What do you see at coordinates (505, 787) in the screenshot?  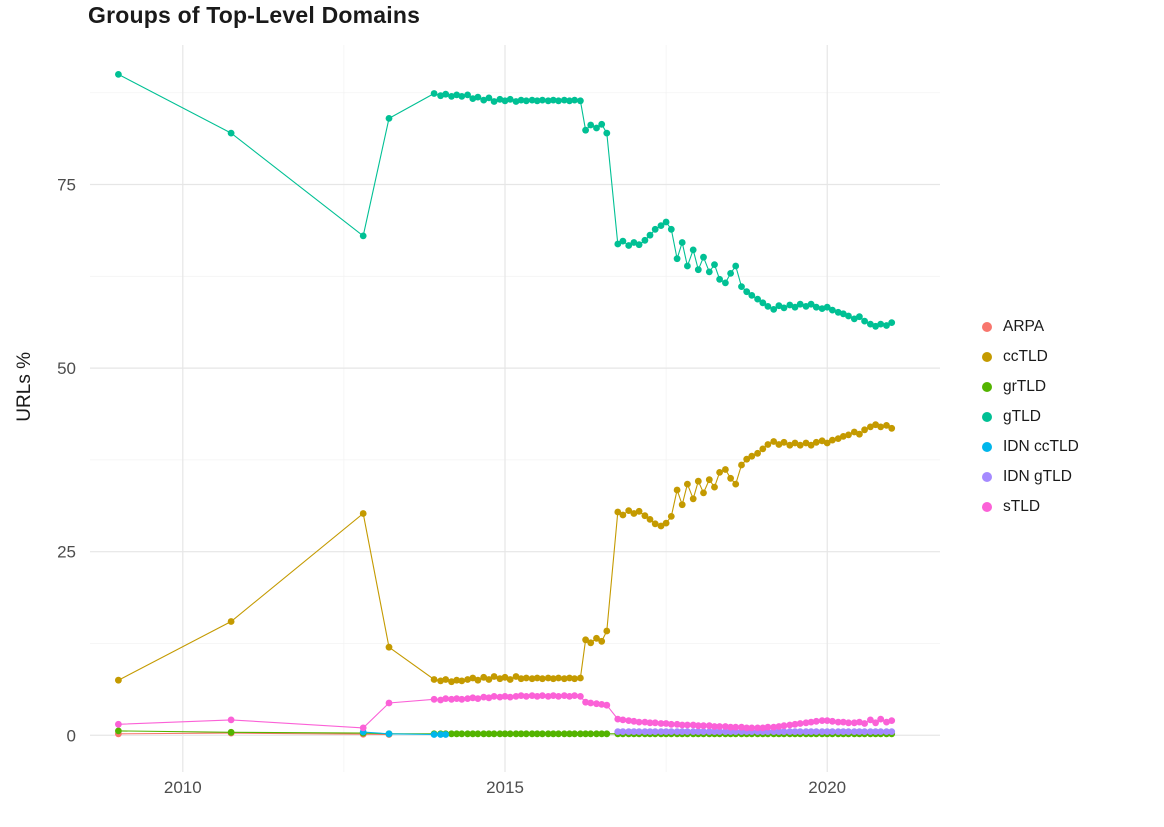 I see `x-tick-label: 2015` at bounding box center [505, 787].